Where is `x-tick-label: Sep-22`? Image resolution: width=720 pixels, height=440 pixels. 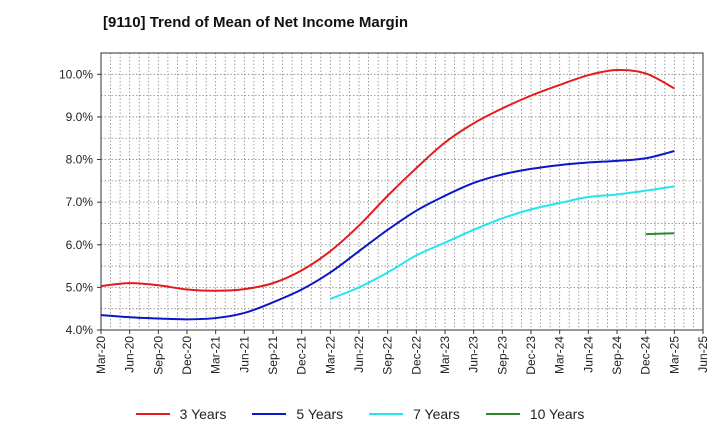
x-tick-label: Sep-22 is located at coordinates (388, 355).